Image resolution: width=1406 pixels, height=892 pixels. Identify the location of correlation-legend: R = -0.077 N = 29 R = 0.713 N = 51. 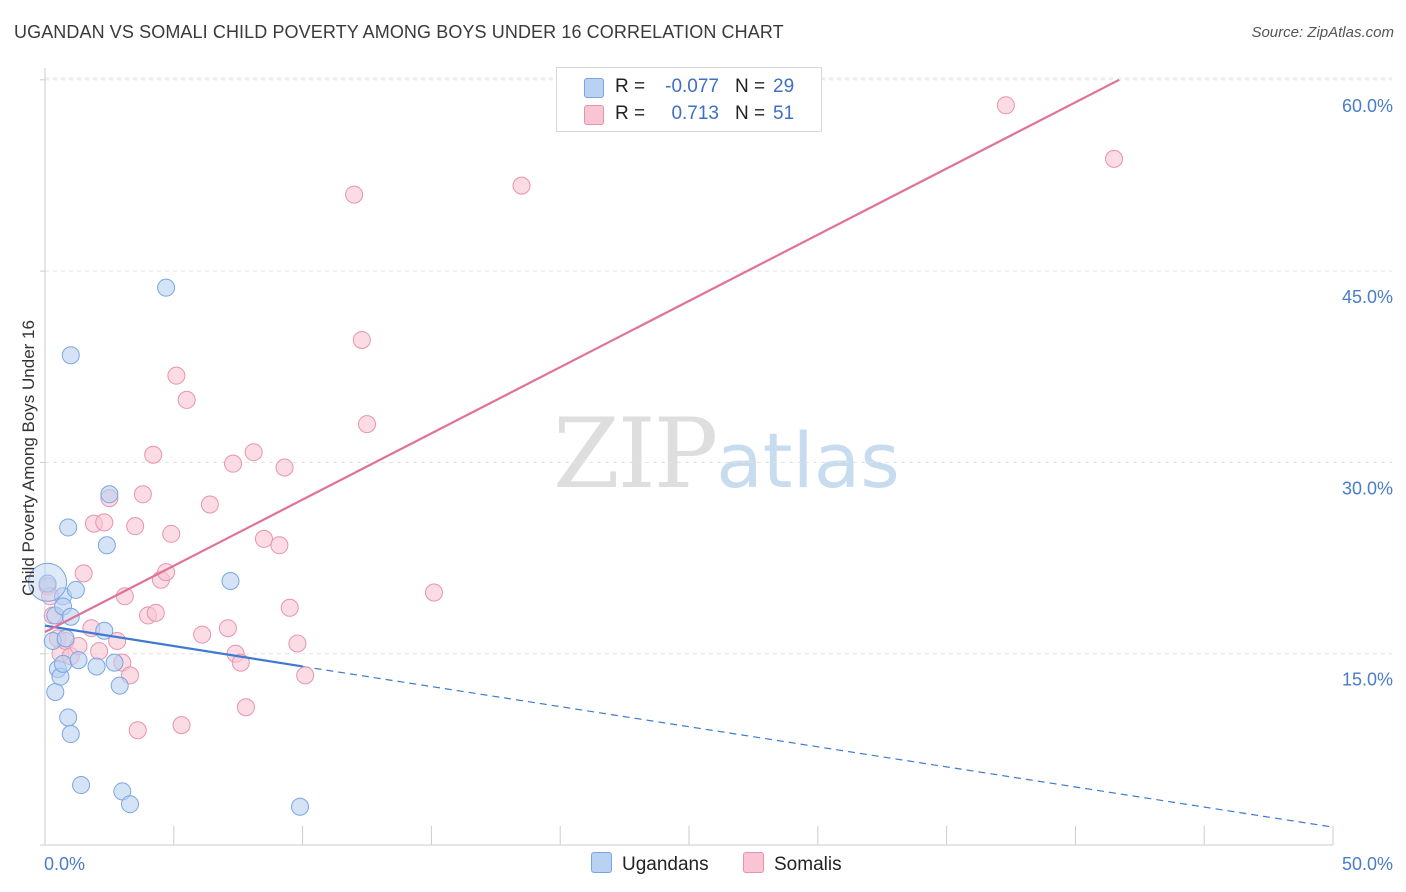
(689, 99).